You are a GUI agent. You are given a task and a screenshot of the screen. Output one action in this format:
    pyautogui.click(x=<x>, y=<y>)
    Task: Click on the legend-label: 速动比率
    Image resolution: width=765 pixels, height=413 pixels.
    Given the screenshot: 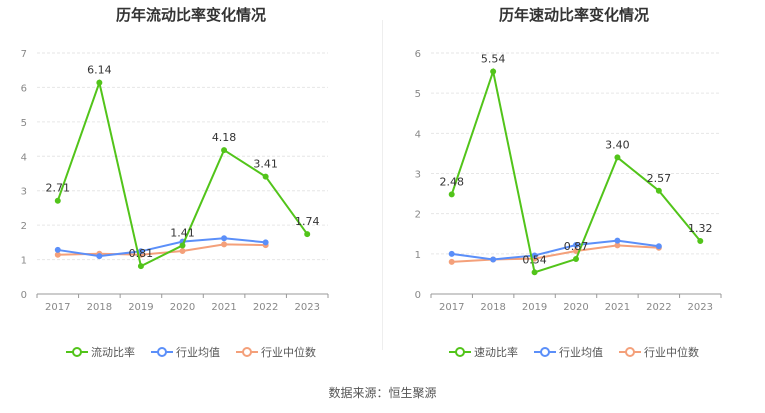 What is the action you would take?
    pyautogui.click(x=496, y=352)
    